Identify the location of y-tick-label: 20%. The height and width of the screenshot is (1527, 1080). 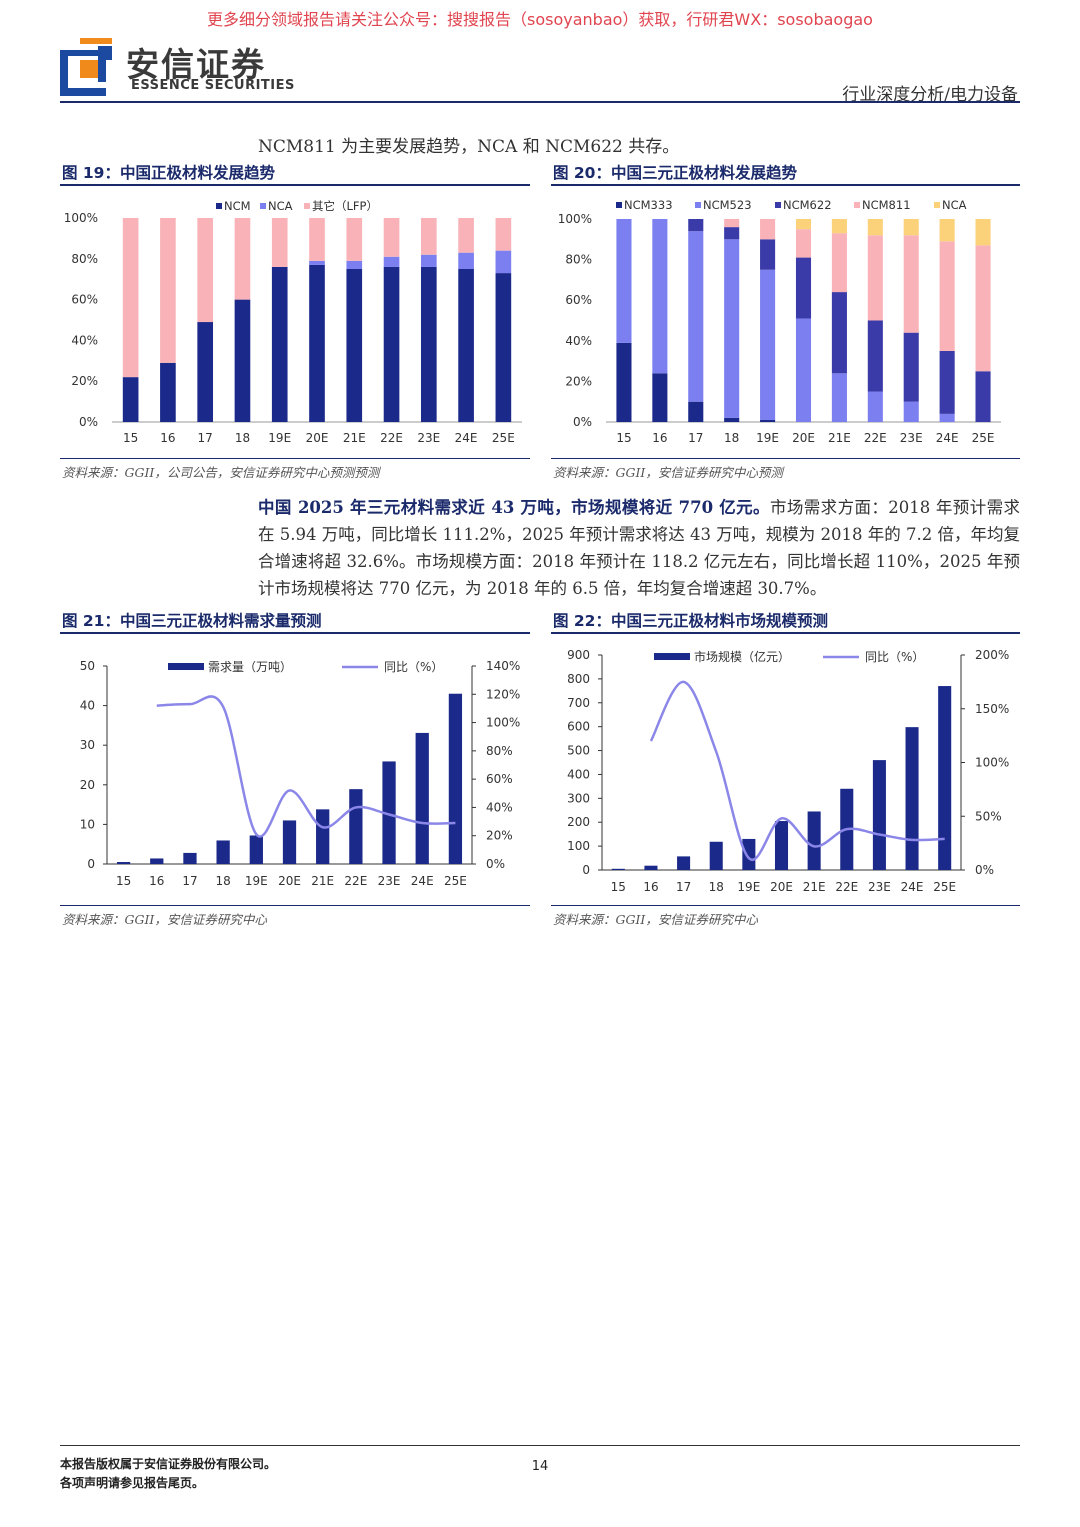
(578, 381).